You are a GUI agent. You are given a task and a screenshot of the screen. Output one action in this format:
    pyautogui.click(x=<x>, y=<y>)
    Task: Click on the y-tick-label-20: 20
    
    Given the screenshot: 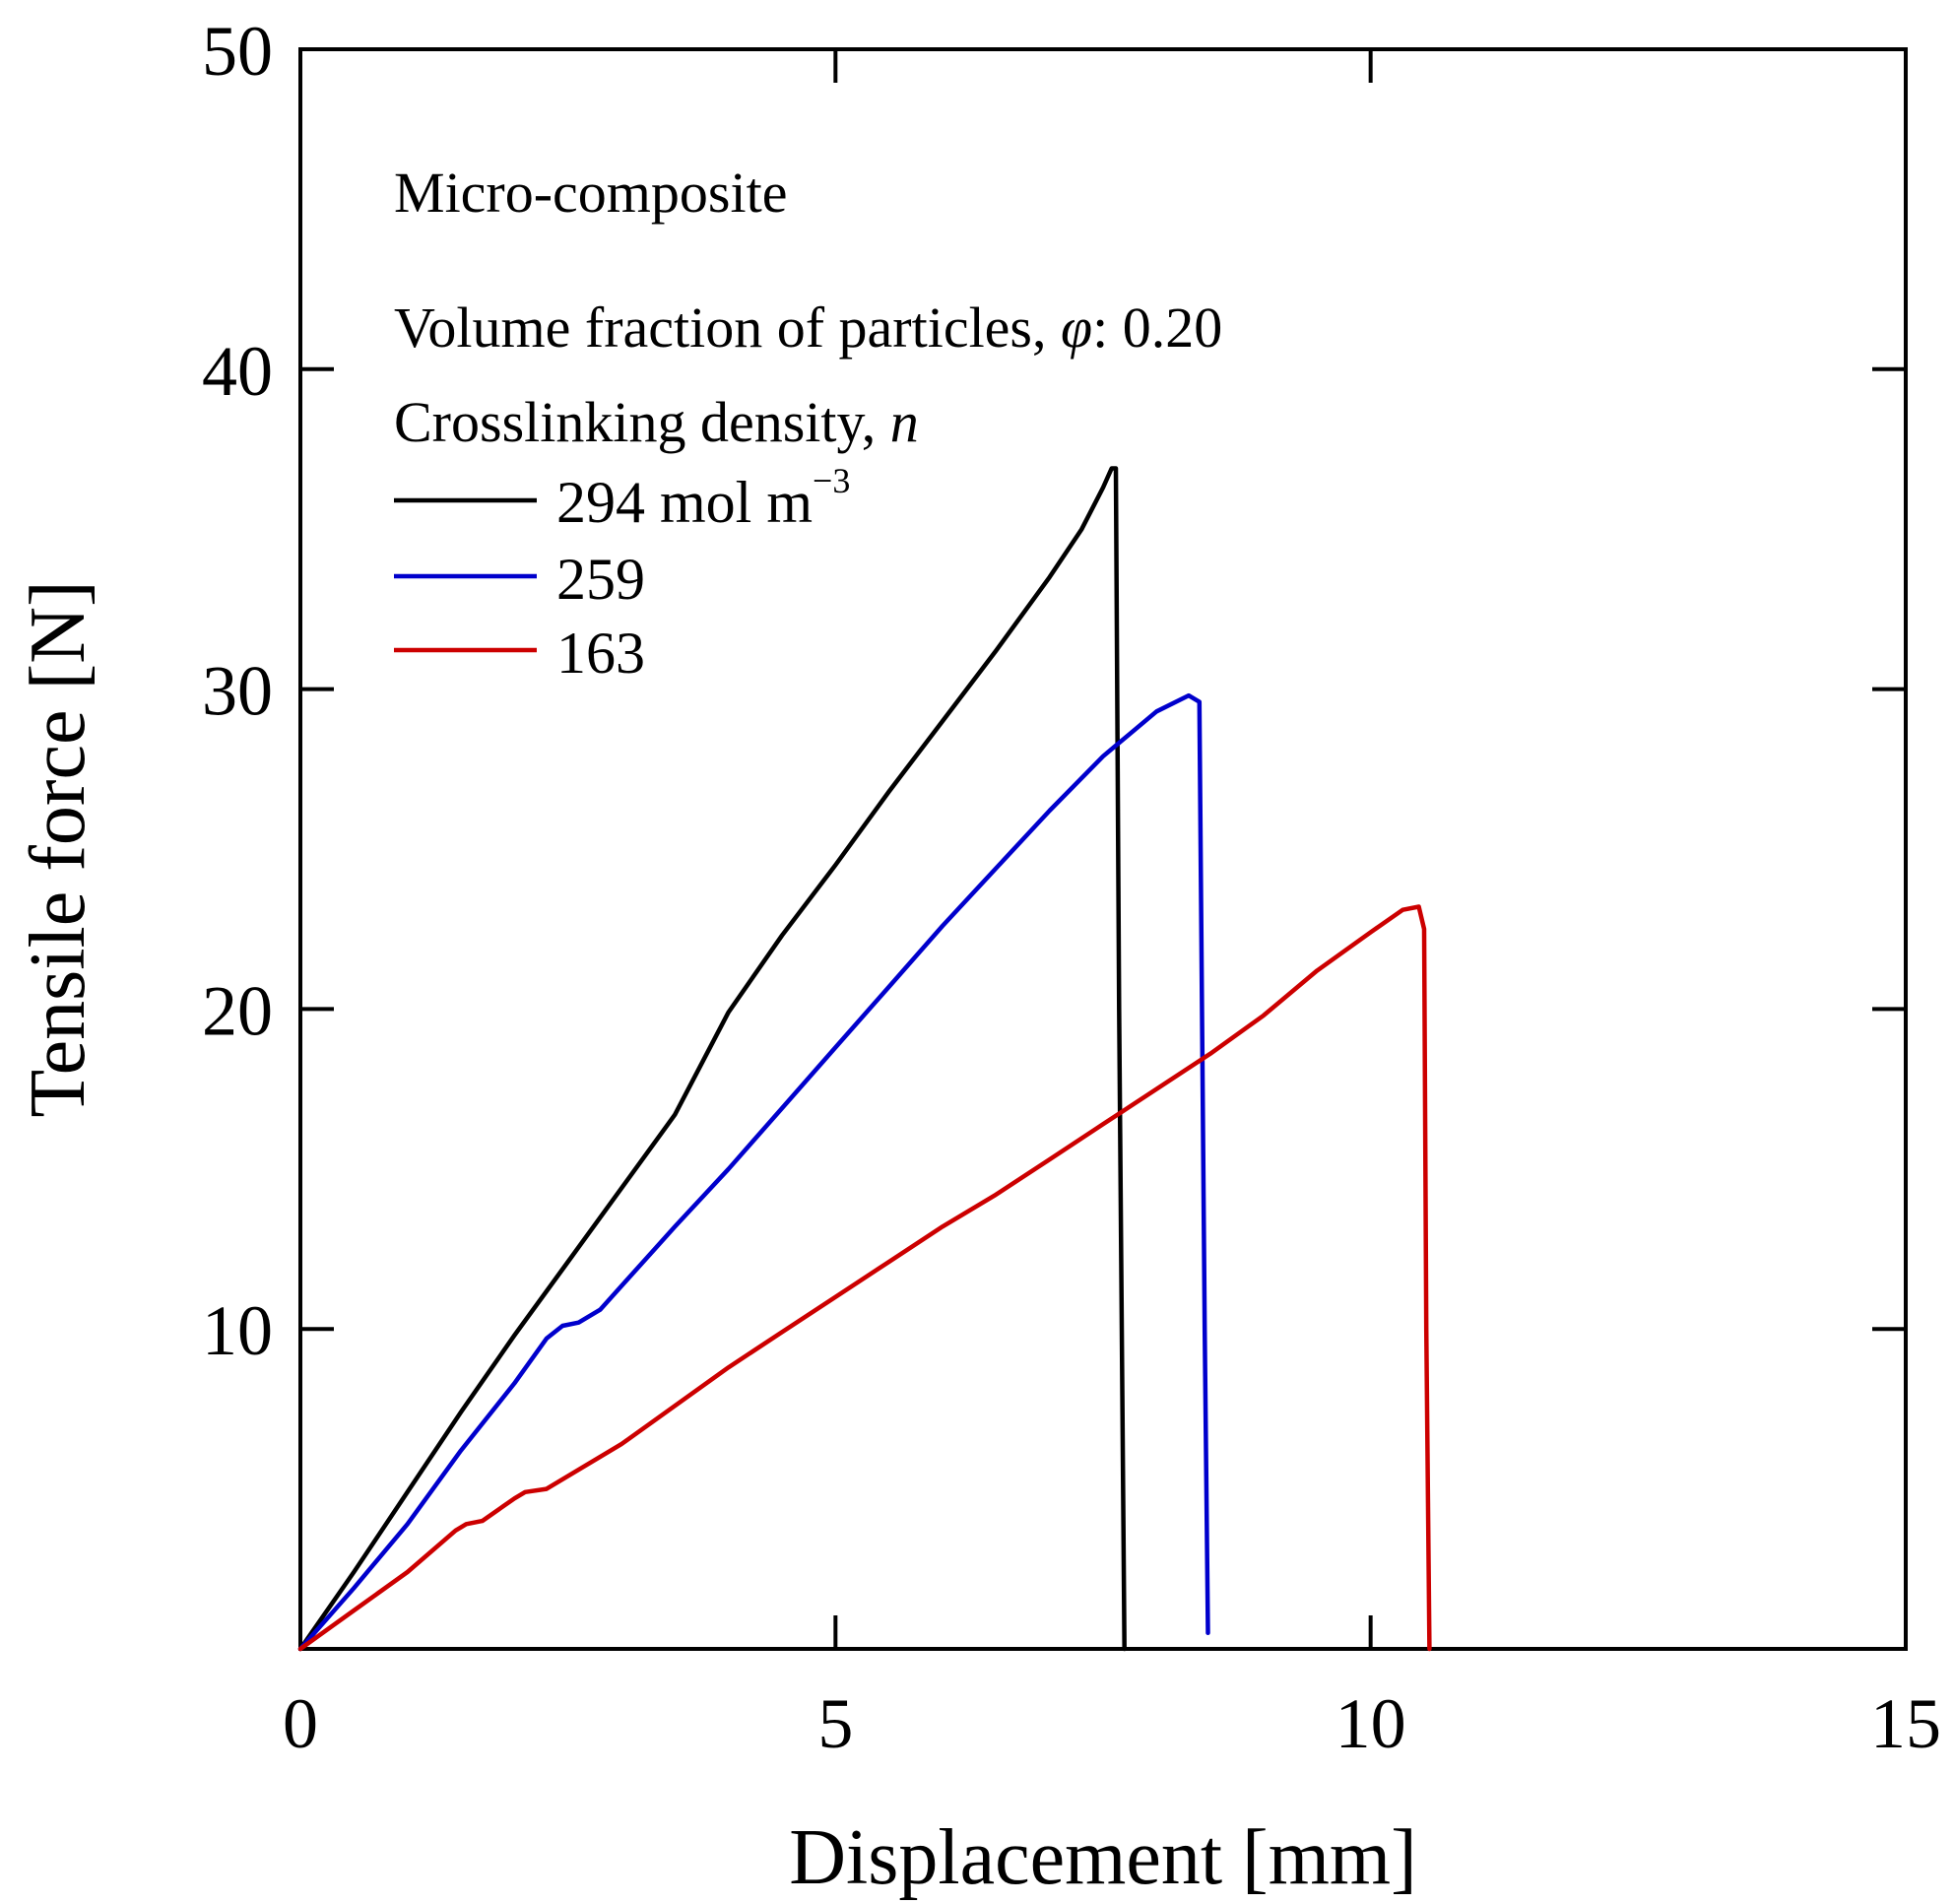 What is the action you would take?
    pyautogui.click(x=237, y=1010)
    